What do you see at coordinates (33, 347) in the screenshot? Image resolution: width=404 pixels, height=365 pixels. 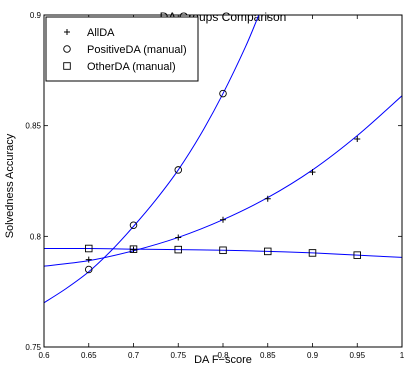 I see `y-tick-label: 0.75` at bounding box center [33, 347].